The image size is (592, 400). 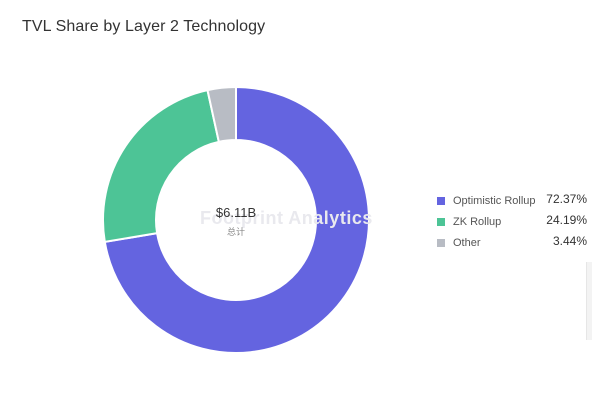 I want to click on legend-label: Optimistic Rollup, so click(x=494, y=201).